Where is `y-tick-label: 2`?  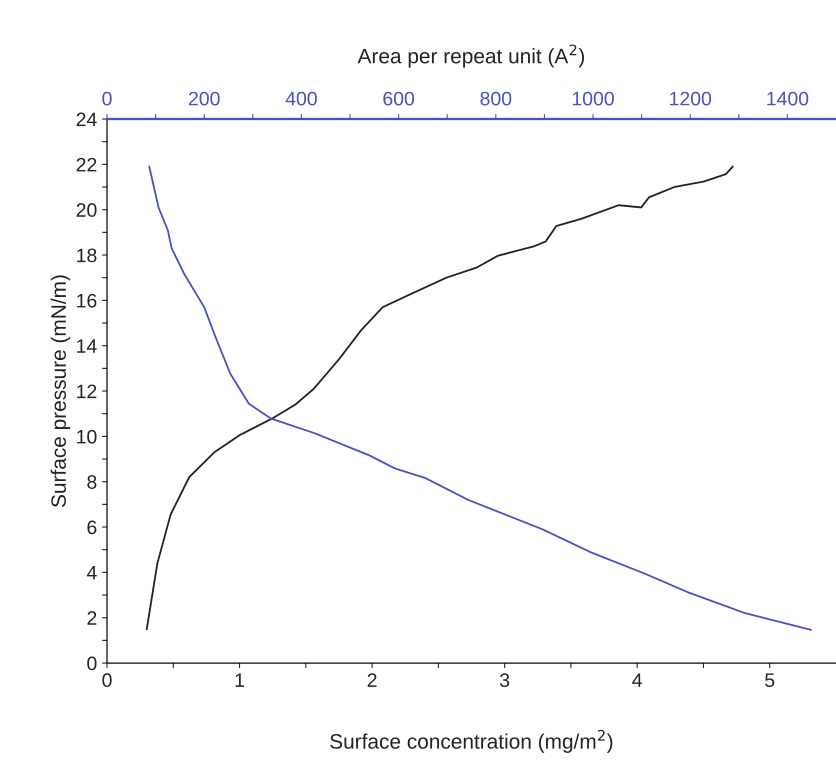
y-tick-label: 2 is located at coordinates (91, 618).